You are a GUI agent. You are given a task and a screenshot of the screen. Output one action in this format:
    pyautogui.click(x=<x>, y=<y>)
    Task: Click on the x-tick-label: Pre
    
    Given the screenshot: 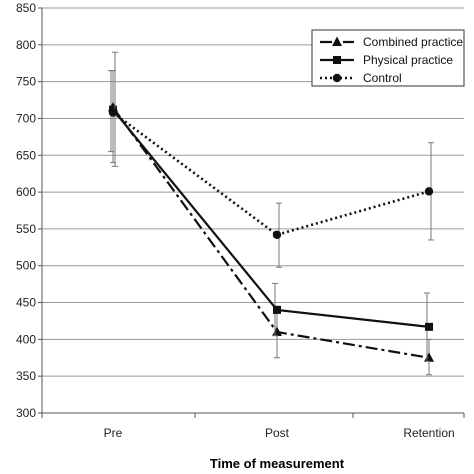 What is the action you would take?
    pyautogui.click(x=113, y=433)
    